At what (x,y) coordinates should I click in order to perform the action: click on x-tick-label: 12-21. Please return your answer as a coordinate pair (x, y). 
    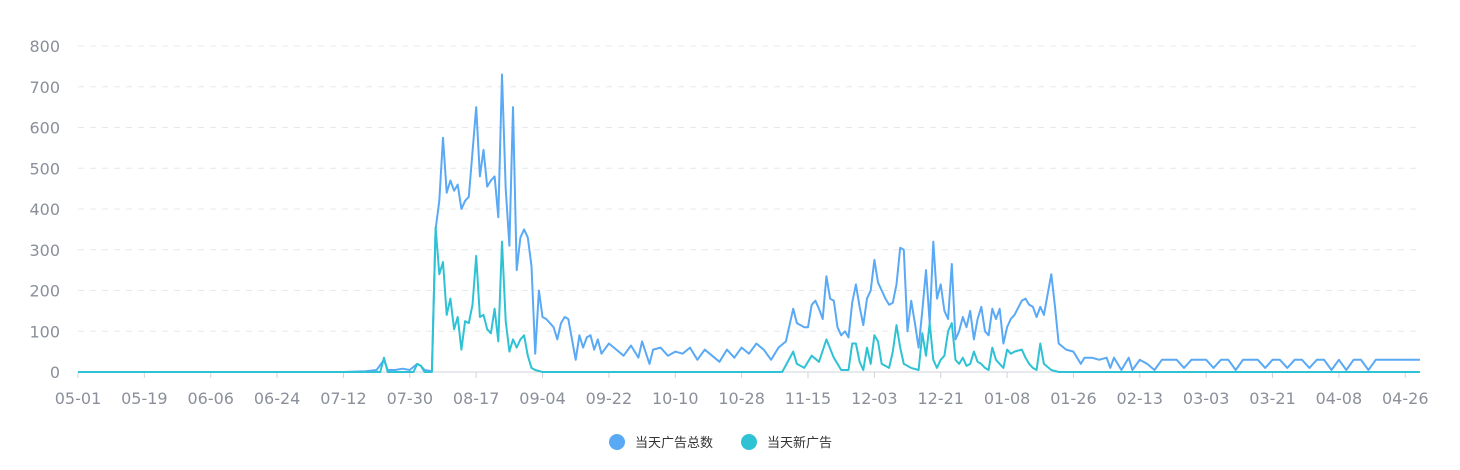
    Looking at the image, I should click on (940, 398).